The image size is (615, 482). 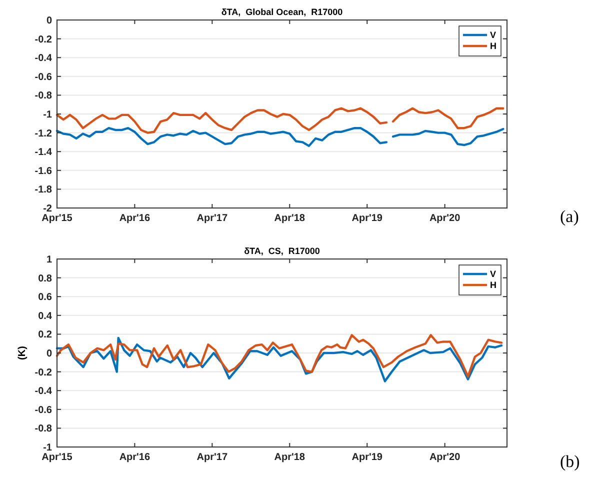 What do you see at coordinates (43, 134) in the screenshot?
I see `y-tick-label: -1.2` at bounding box center [43, 134].